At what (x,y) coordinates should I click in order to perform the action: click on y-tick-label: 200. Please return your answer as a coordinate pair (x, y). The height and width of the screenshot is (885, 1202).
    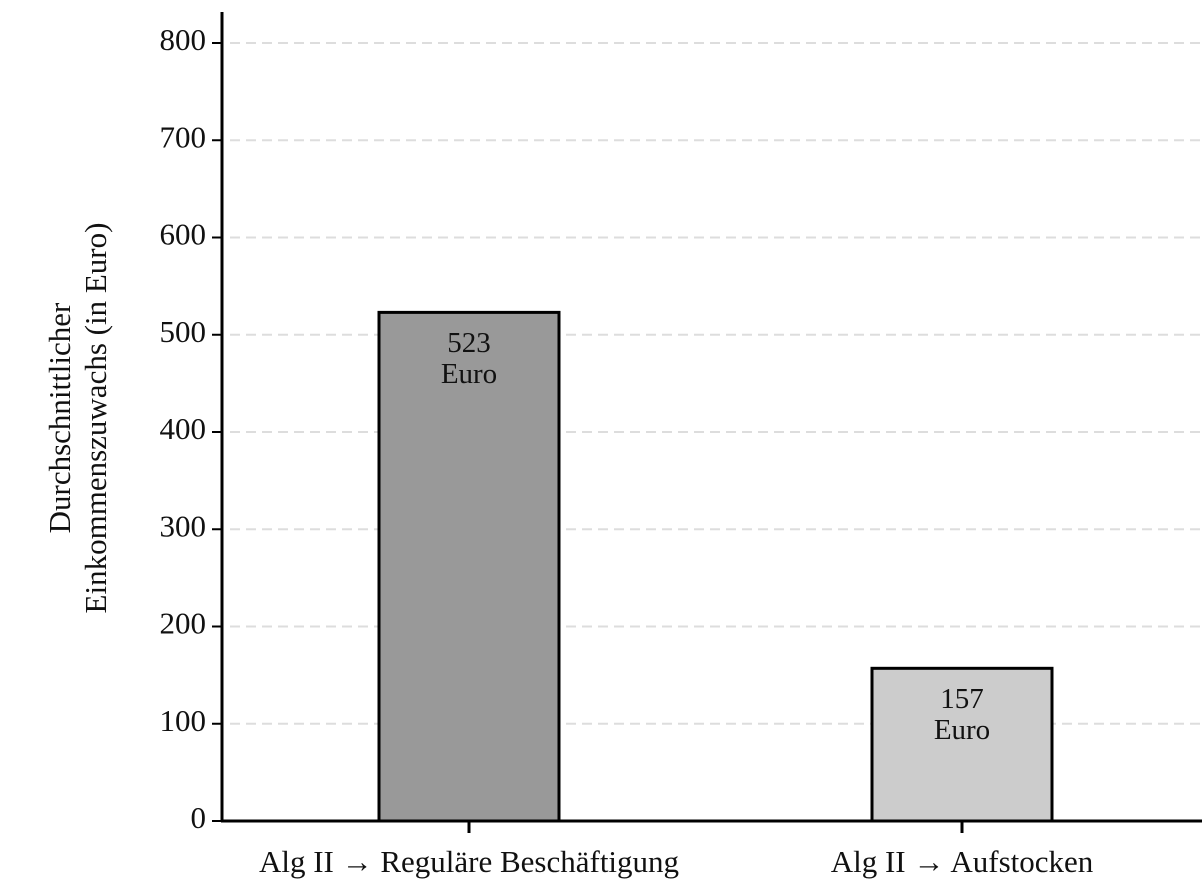
    Looking at the image, I should click on (183, 623).